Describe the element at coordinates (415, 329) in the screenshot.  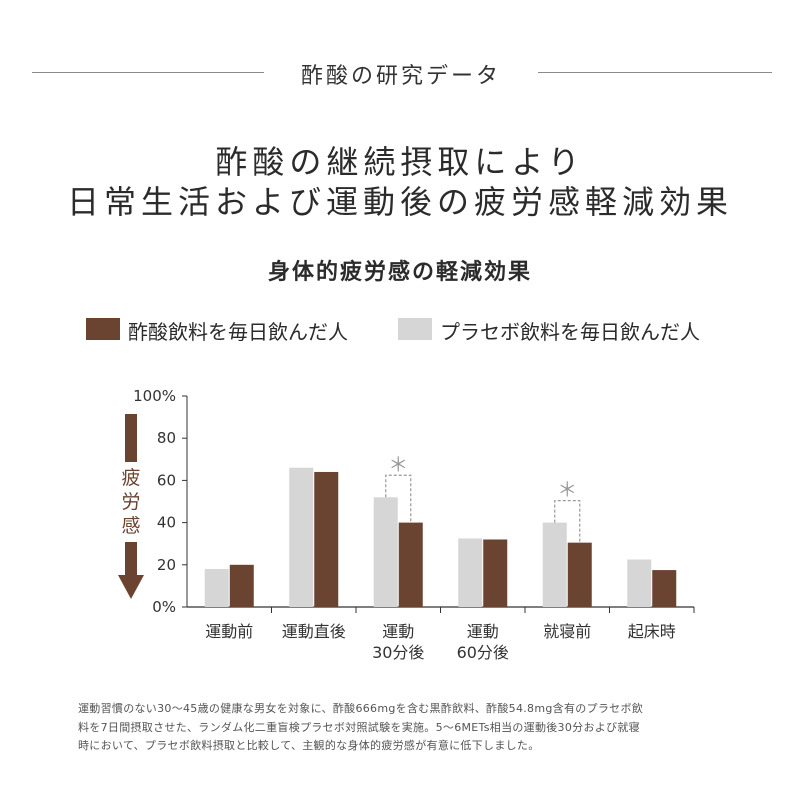
I see `legend-swatch-placebo` at that location.